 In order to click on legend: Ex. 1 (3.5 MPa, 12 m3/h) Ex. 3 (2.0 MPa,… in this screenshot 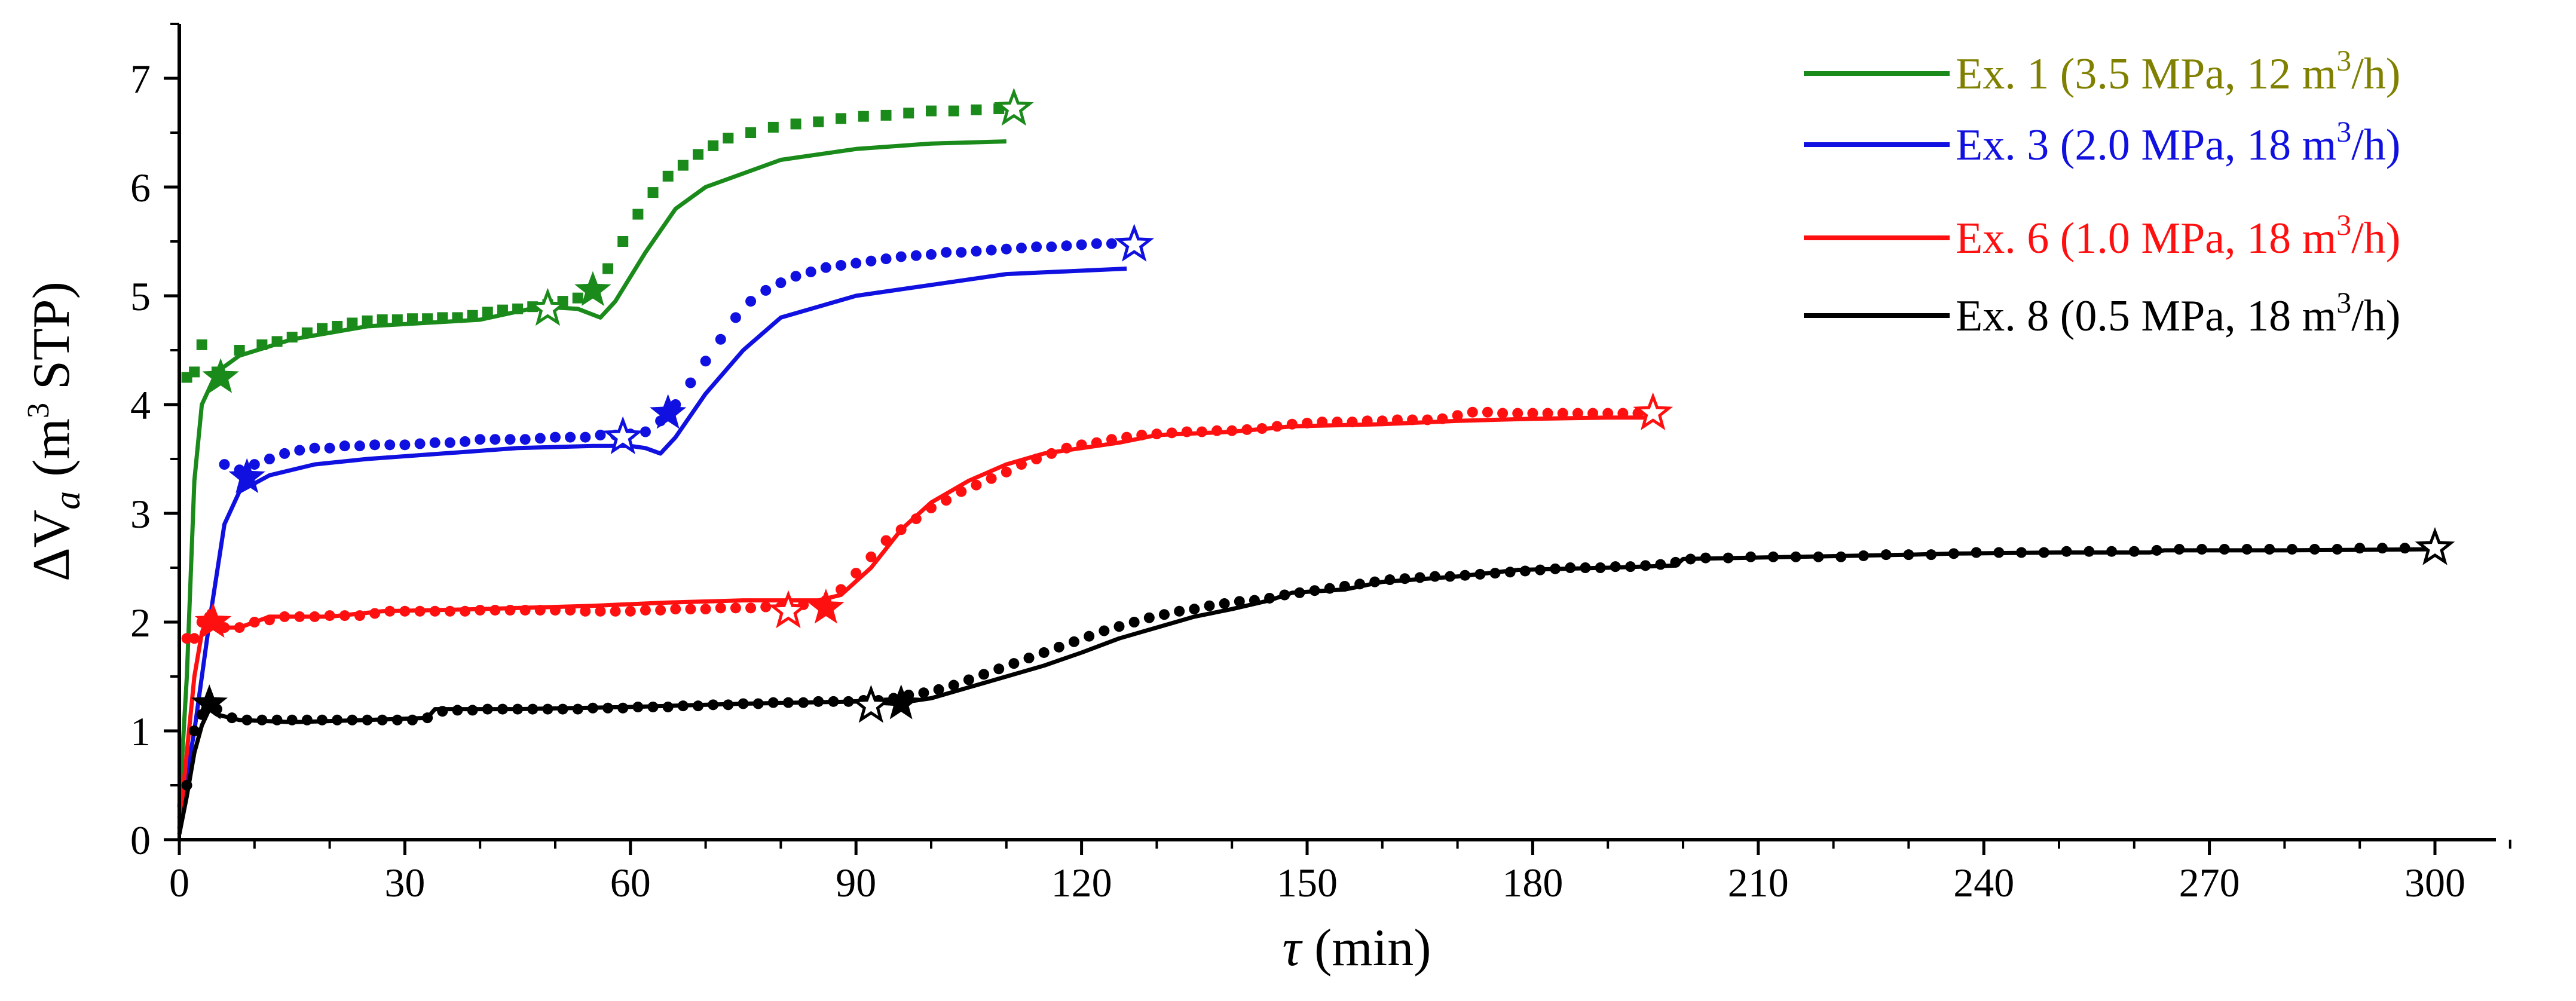, I will do `click(2102, 193)`.